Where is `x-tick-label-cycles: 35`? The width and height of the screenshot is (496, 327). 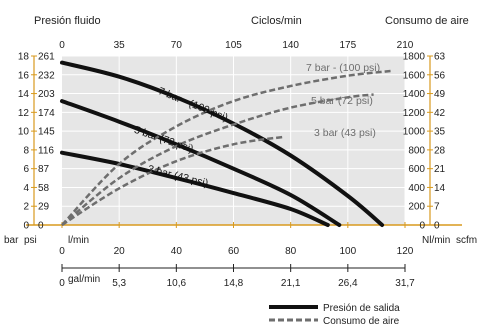 x-tick-label-cycles: 35 is located at coordinates (120, 45).